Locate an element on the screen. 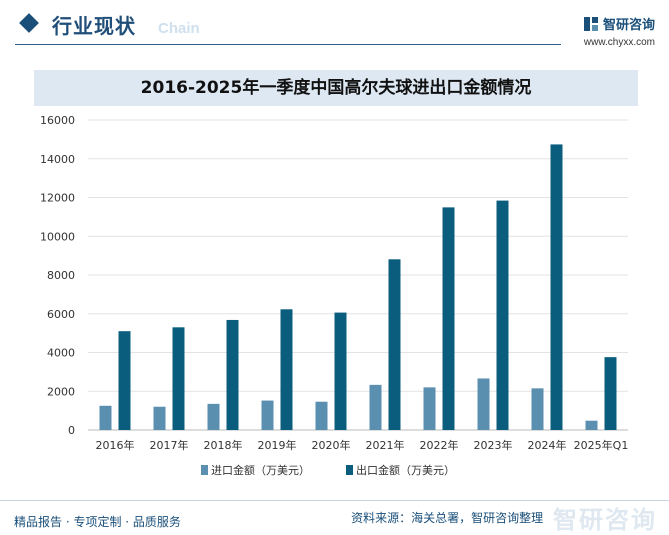 The height and width of the screenshot is (535, 669). source-note: 资料来源：海关总署，智研咨询整理 is located at coordinates (447, 518).